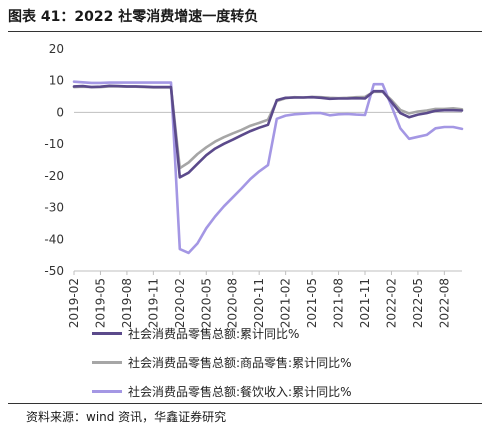  What do you see at coordinates (365, 303) in the screenshot?
I see `x-tick-label: 2021-11` at bounding box center [365, 303].